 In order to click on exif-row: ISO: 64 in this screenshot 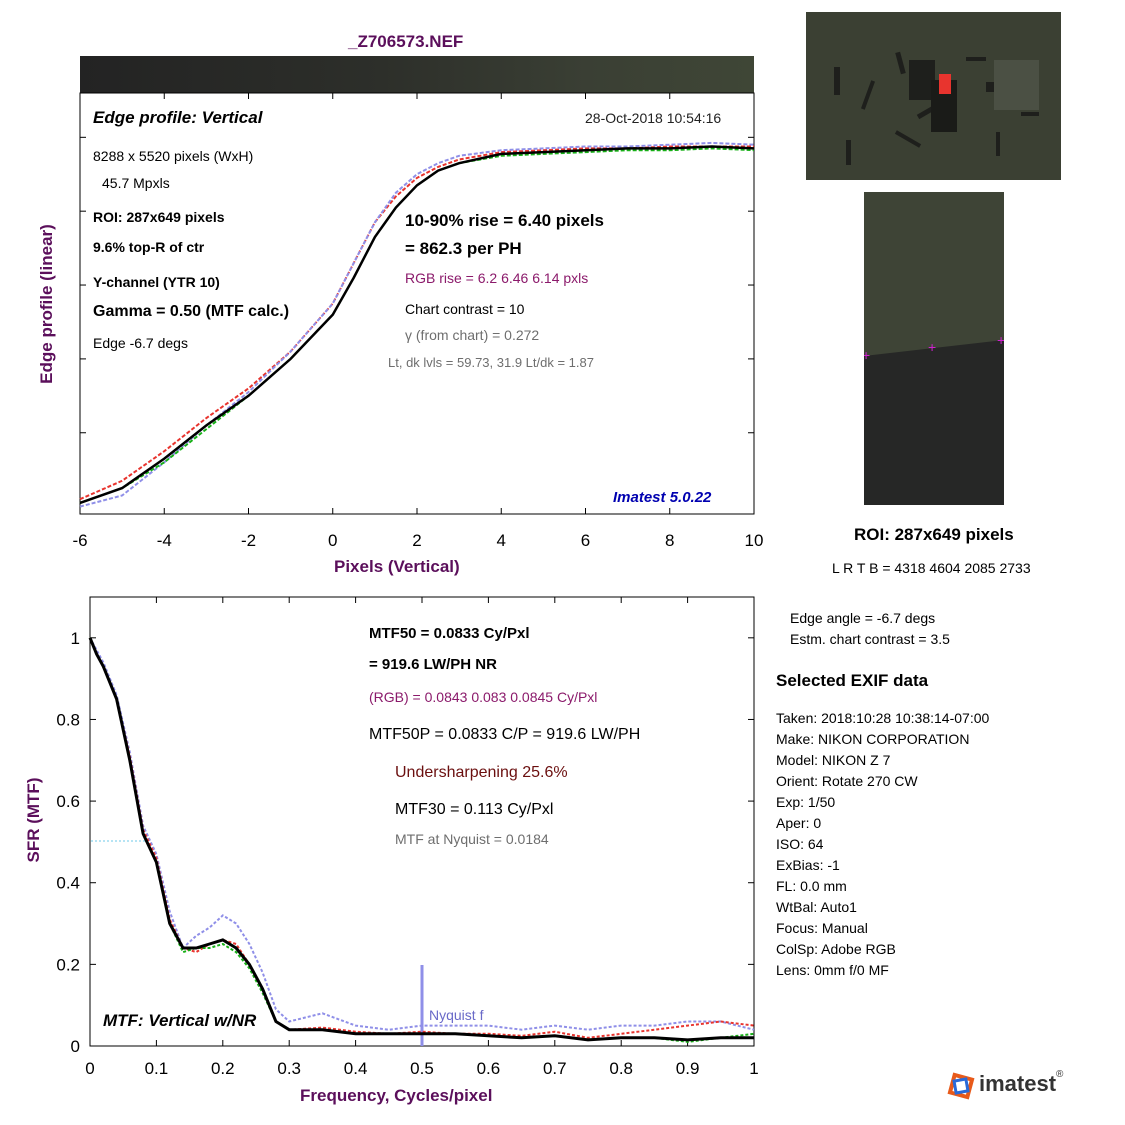, I will do `click(800, 844)`.